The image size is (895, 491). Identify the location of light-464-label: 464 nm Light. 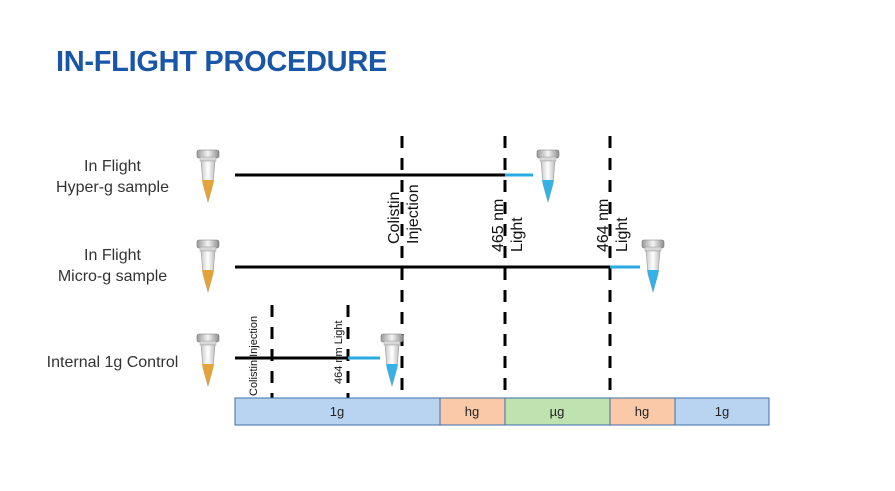
(613, 225).